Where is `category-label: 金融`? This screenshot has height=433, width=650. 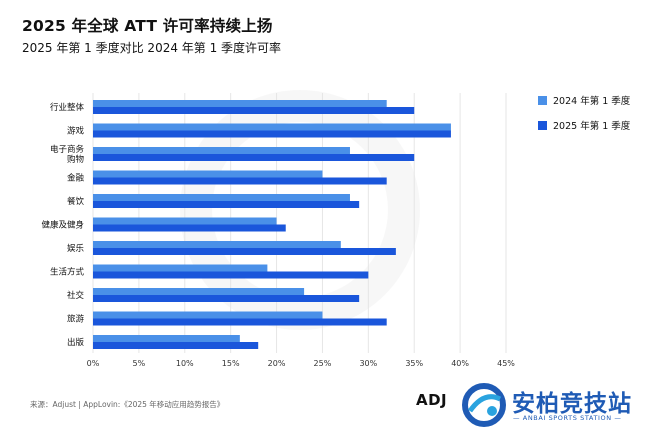 category-label: 金融 is located at coordinates (76, 178).